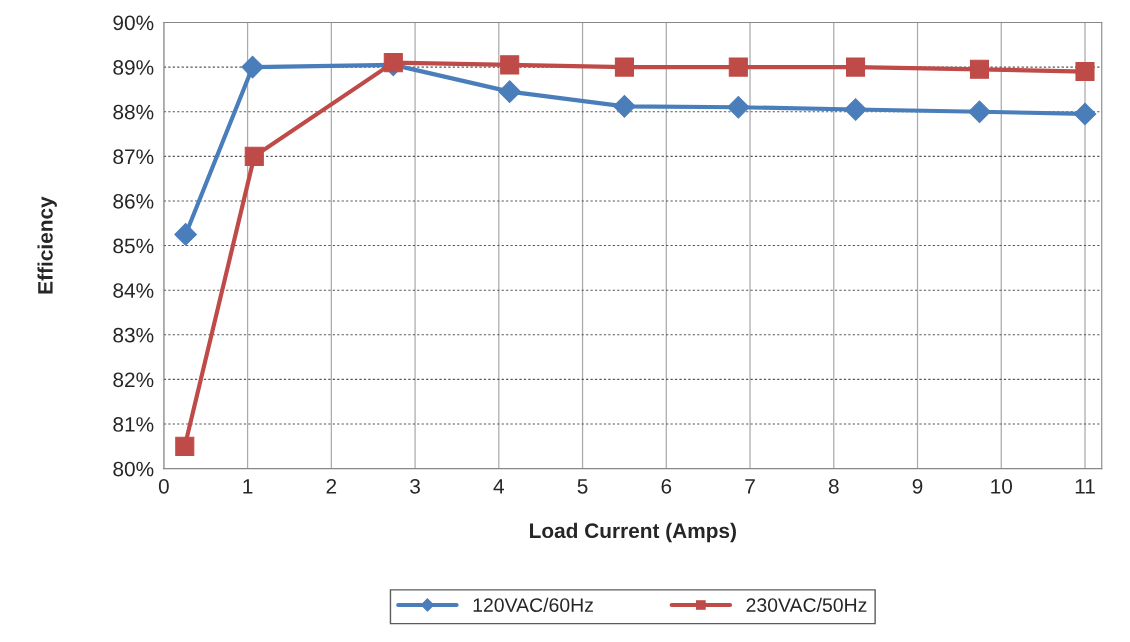  I want to click on y-tick-label: 81%, so click(133, 424).